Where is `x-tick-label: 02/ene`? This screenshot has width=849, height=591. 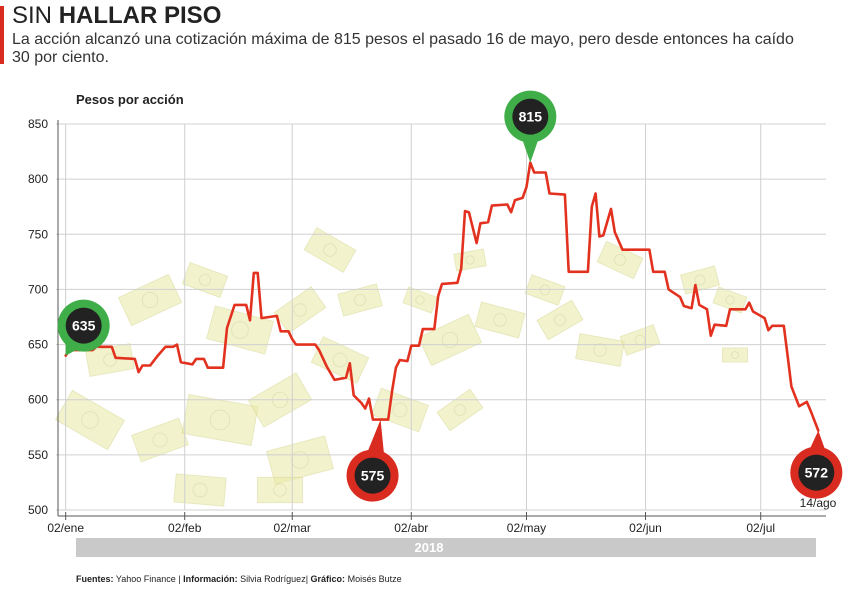 x-tick-label: 02/ene is located at coordinates (65, 528).